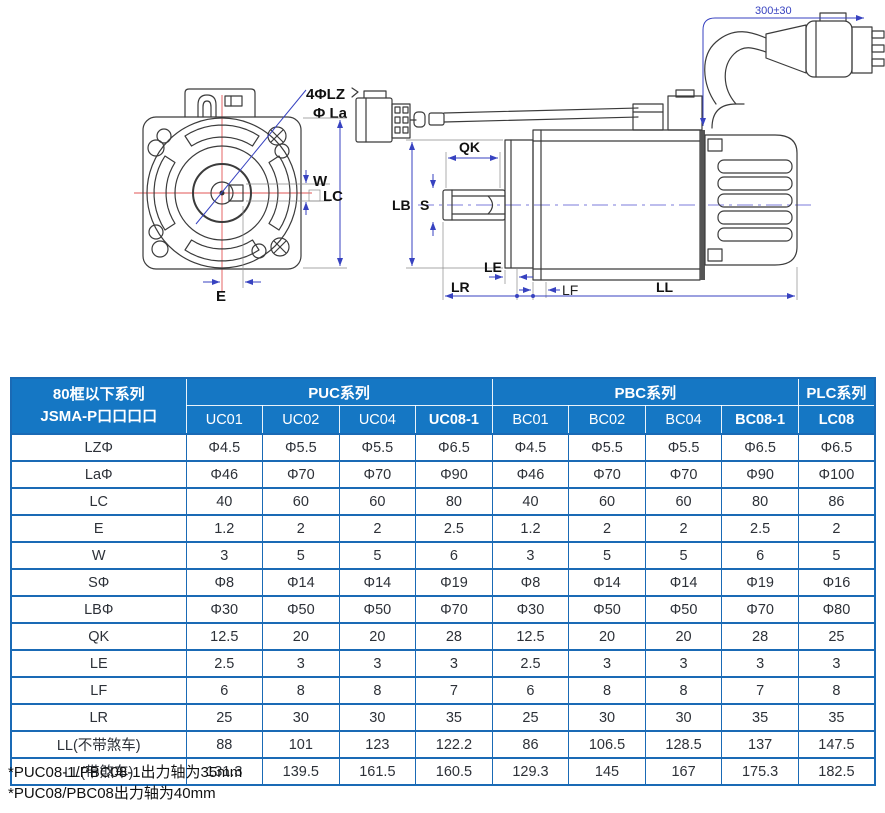 The height and width of the screenshot is (813, 885). I want to click on table-row: SΦ Φ8 Φ14 Φ14 Φ19 Φ8 Φ14 Φ14 Φ19 Φ16, so click(443, 582).